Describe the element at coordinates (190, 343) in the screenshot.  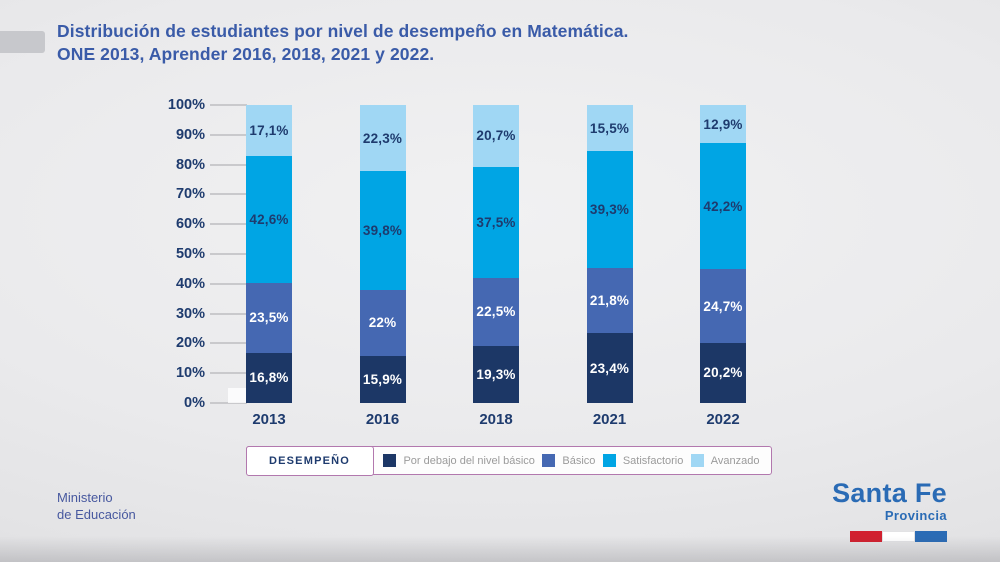
I see `y-axis-label: 20%` at that location.